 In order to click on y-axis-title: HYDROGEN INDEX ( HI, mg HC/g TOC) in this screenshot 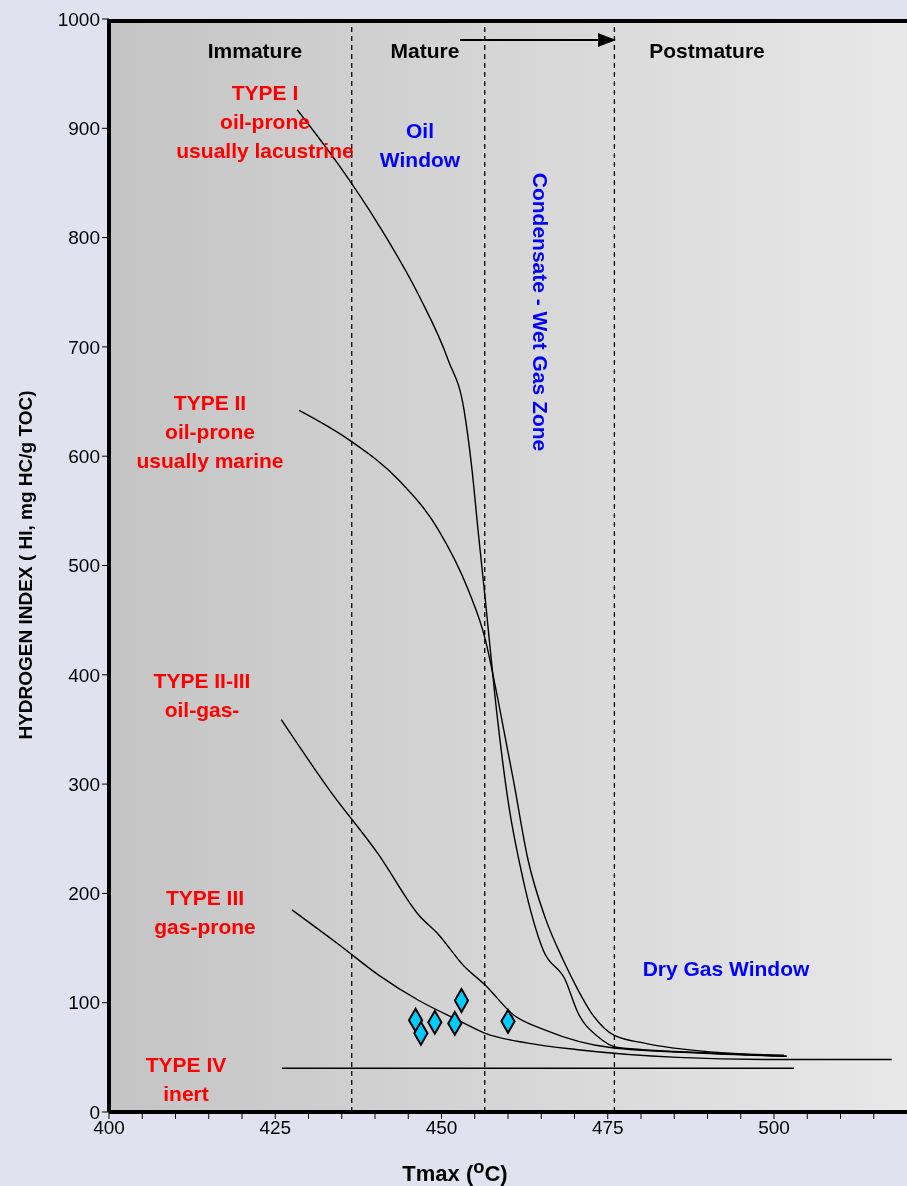, I will do `click(26, 565)`.